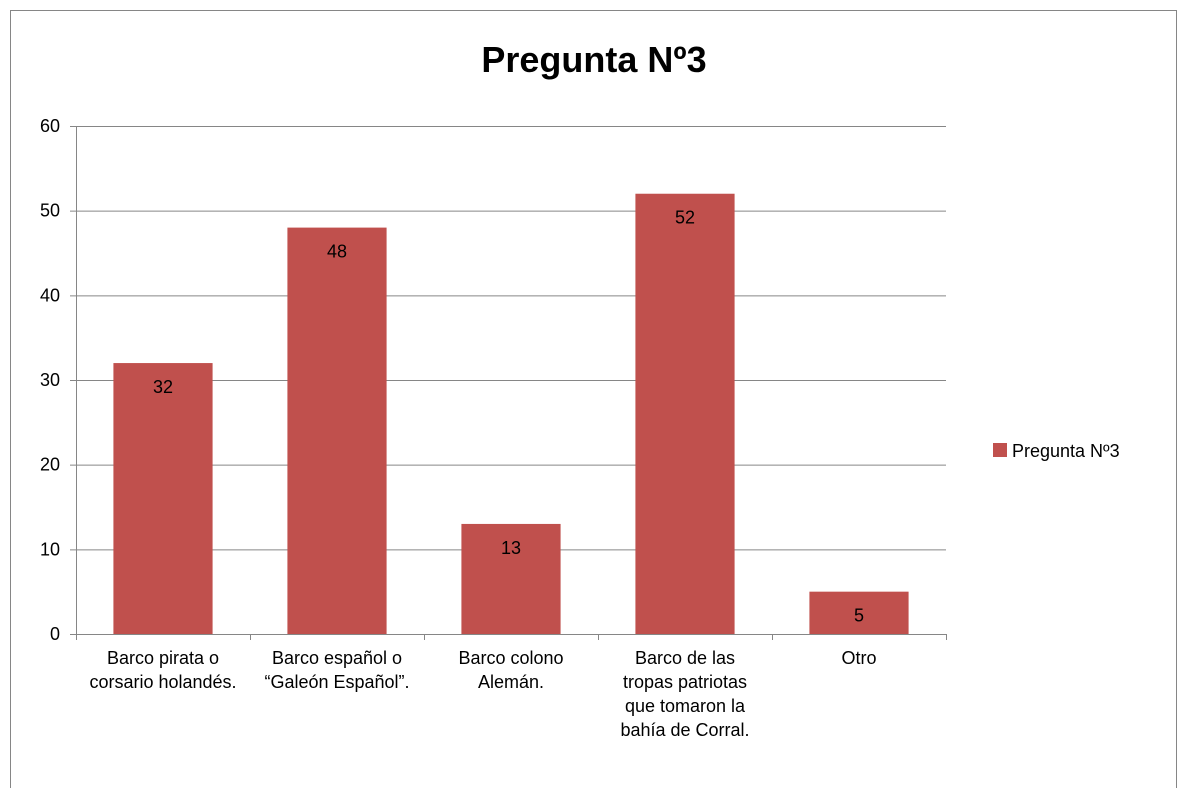 The height and width of the screenshot is (788, 1188). I want to click on data-label: 13, so click(511, 548).